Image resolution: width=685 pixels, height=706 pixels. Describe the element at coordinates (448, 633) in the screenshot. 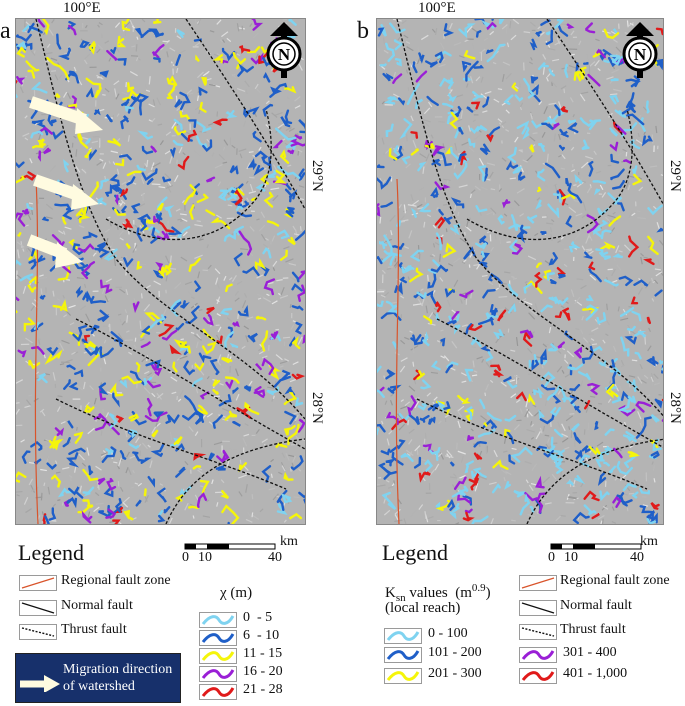

I see `ksn-class-1-label: 0 - 100` at that location.